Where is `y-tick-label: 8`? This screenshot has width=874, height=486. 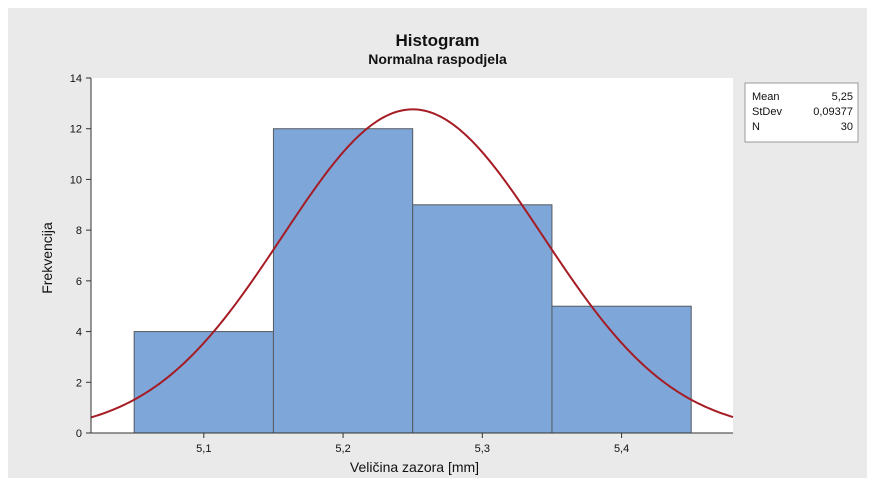
y-tick-label: 8 is located at coordinates (79, 231).